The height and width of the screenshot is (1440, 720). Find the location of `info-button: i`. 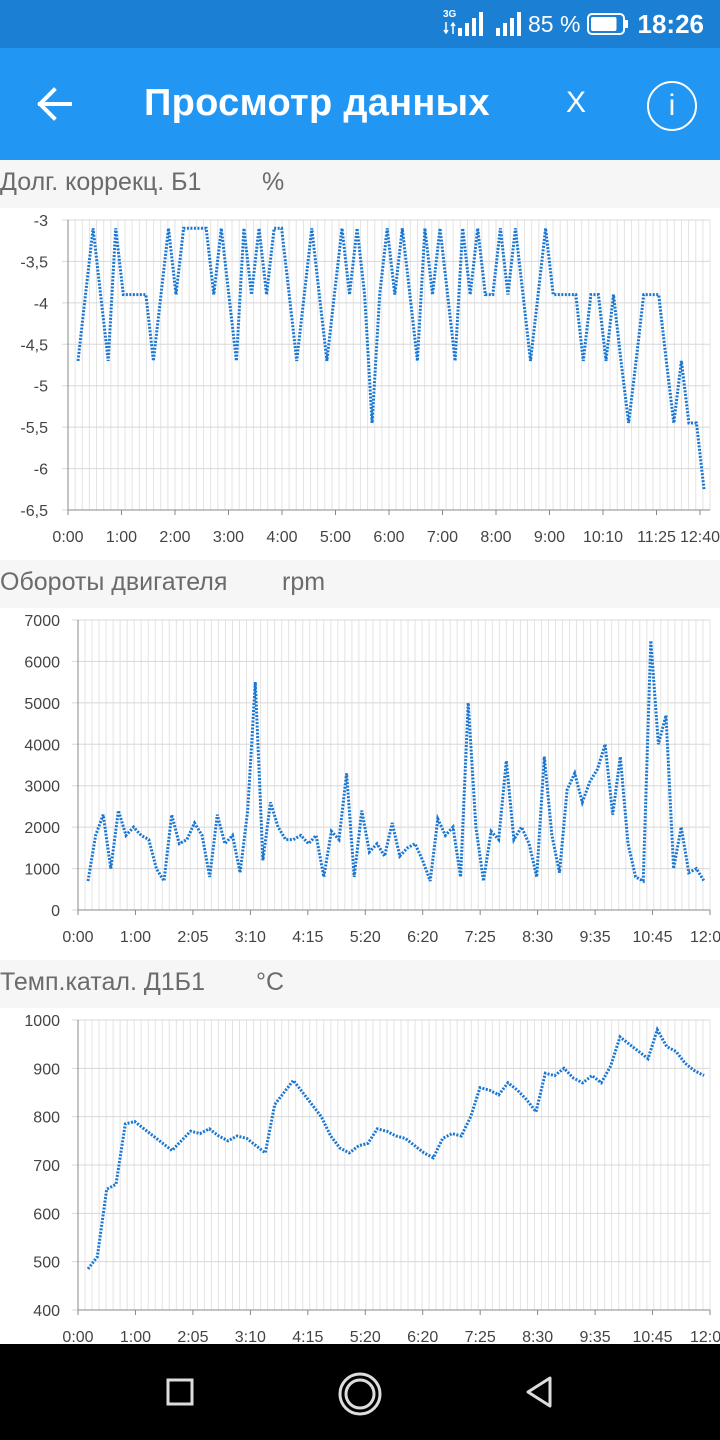

info-button: i is located at coordinates (672, 106).